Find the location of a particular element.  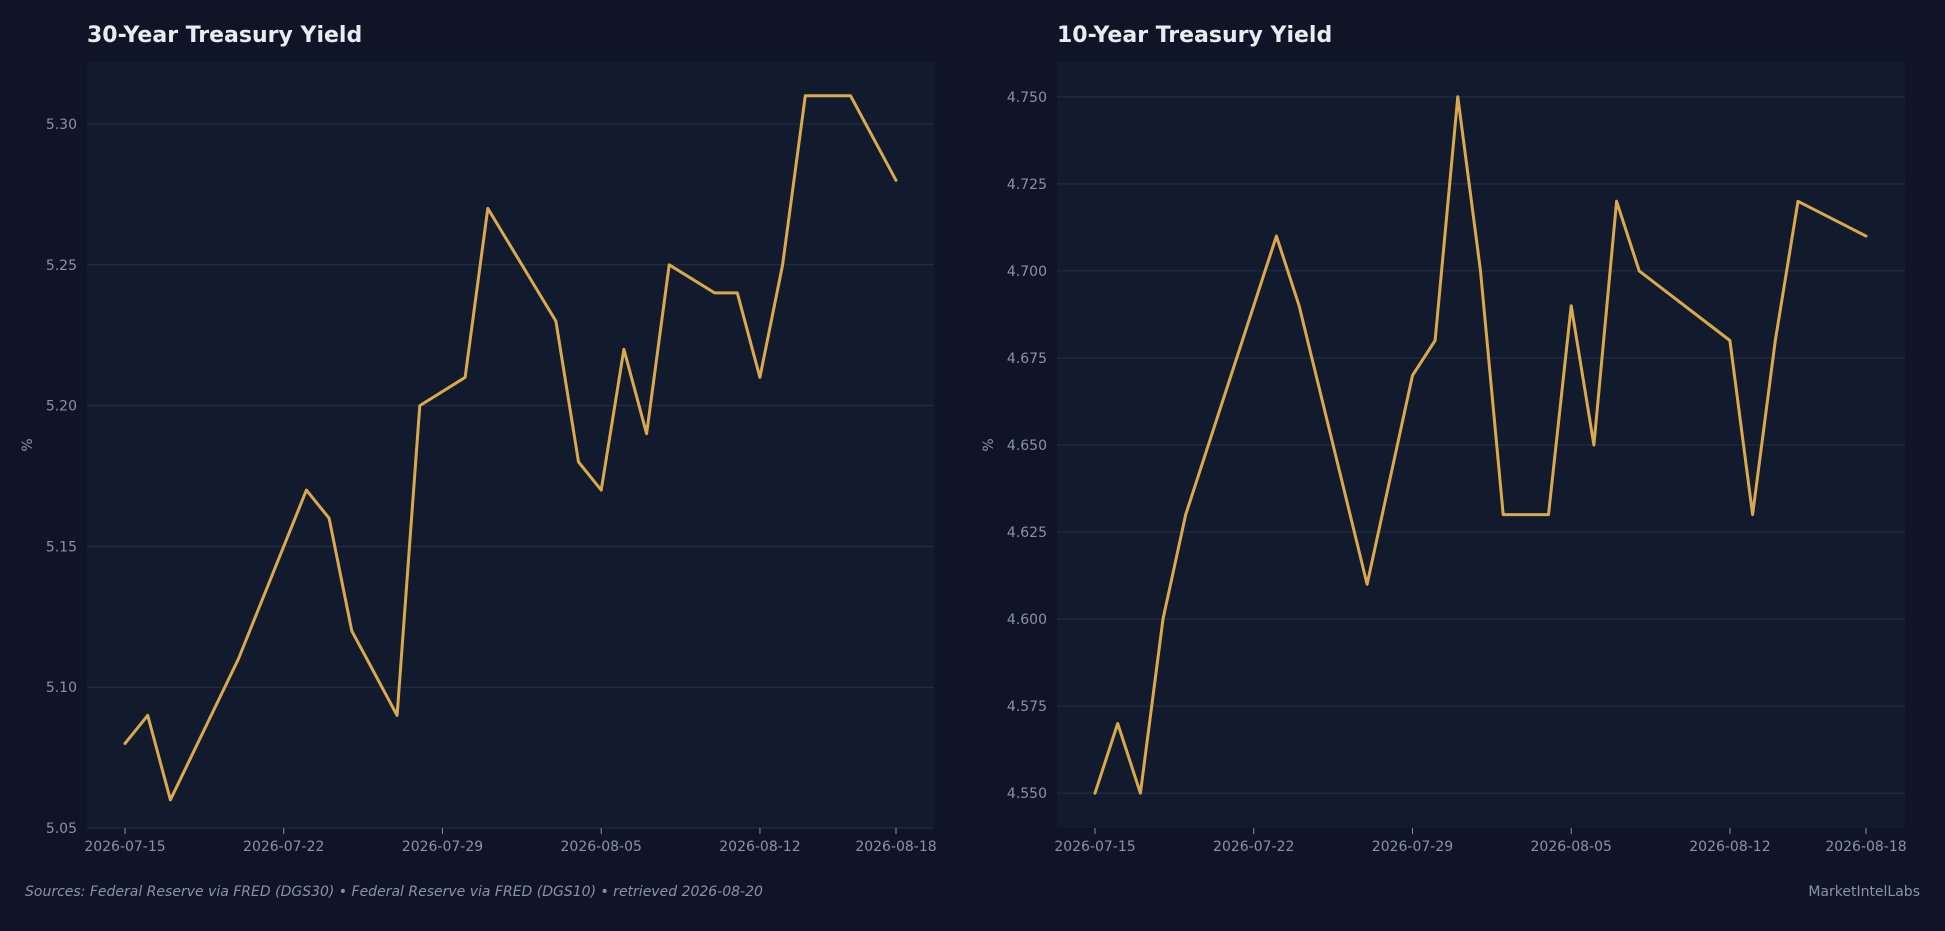

y-tick-label: 5.15 is located at coordinates (61, 547).